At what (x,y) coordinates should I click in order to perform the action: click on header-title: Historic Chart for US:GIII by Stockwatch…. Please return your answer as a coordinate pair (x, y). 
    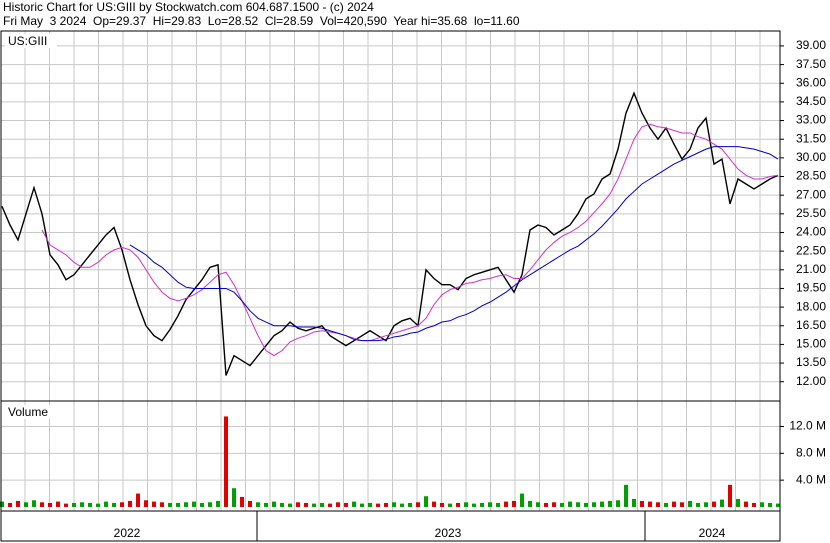
    Looking at the image, I should click on (188, 7).